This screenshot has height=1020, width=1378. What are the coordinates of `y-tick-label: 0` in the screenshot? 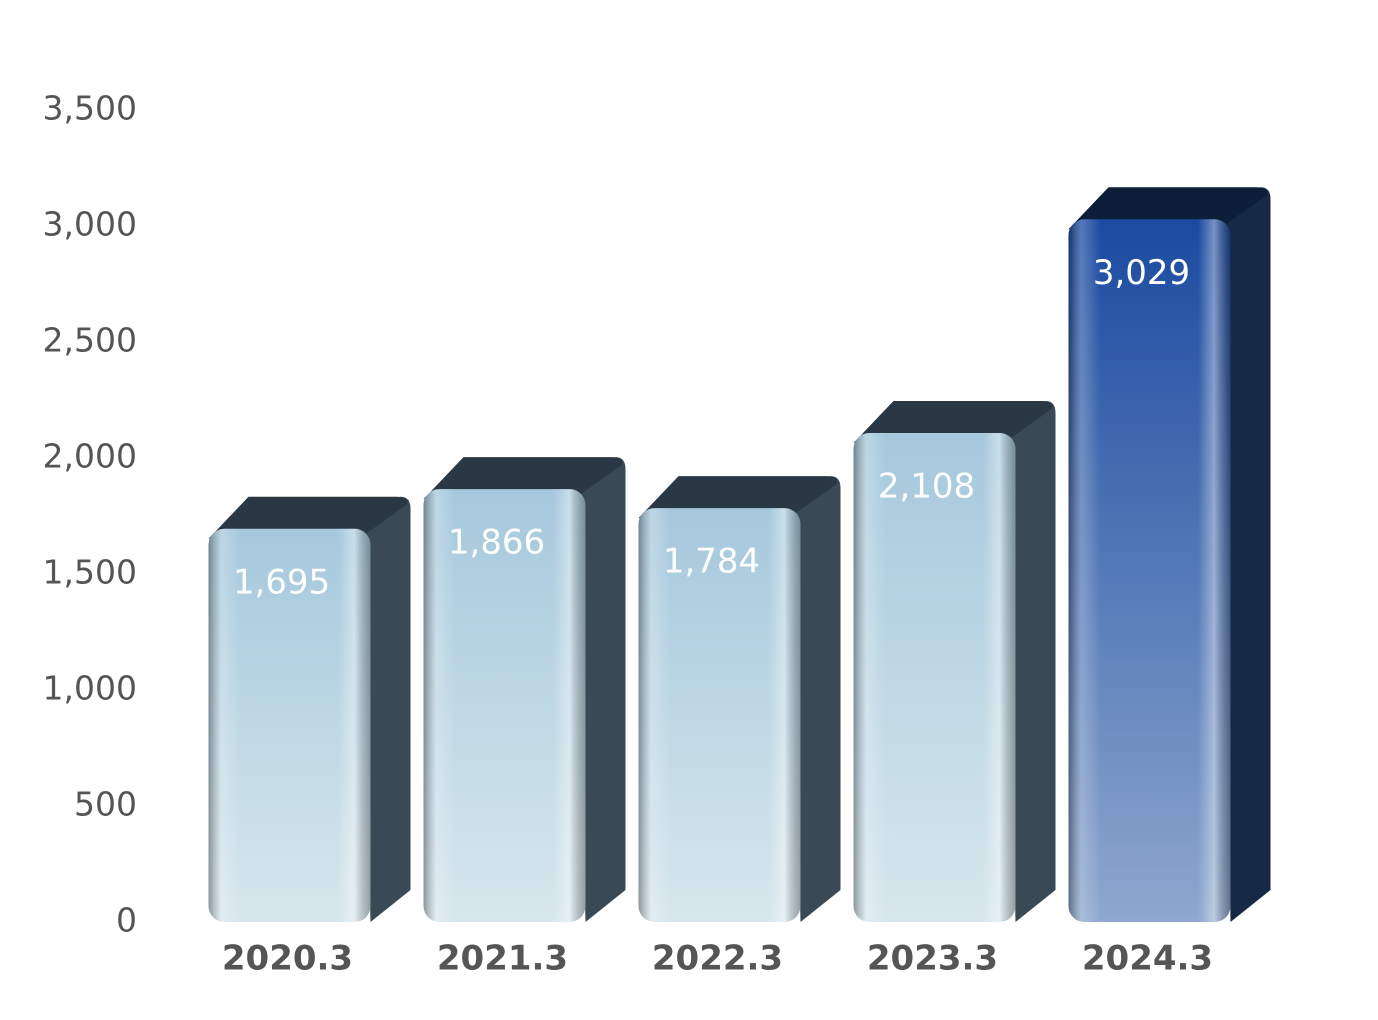 It's located at (126, 920).